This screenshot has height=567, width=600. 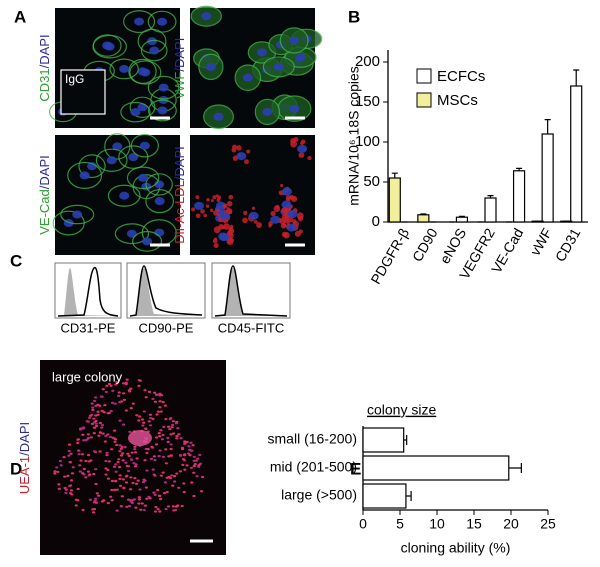 What do you see at coordinates (44, 212) in the screenshot?
I see `marker: VE-Cad` at bounding box center [44, 212].